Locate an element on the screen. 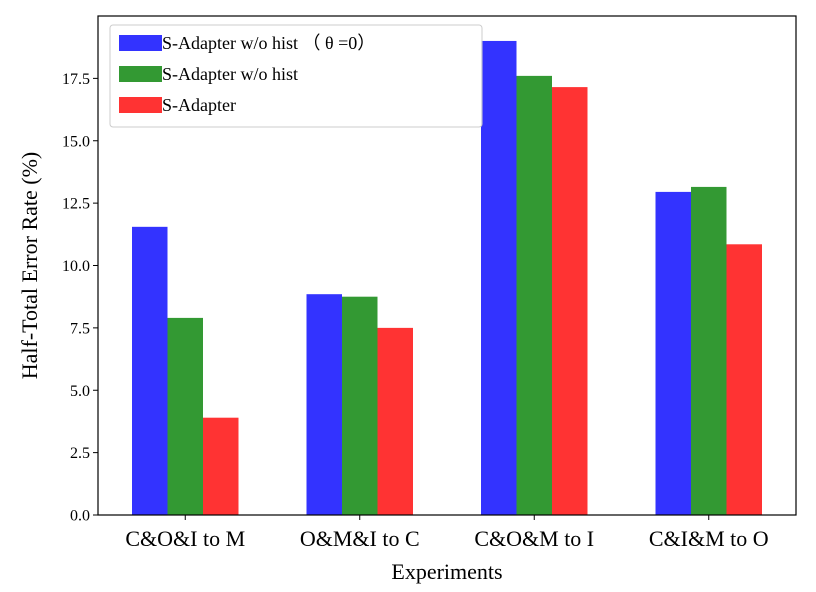 This screenshot has height=592, width=816. y-tick-label: 7.5 is located at coordinates (80, 328).